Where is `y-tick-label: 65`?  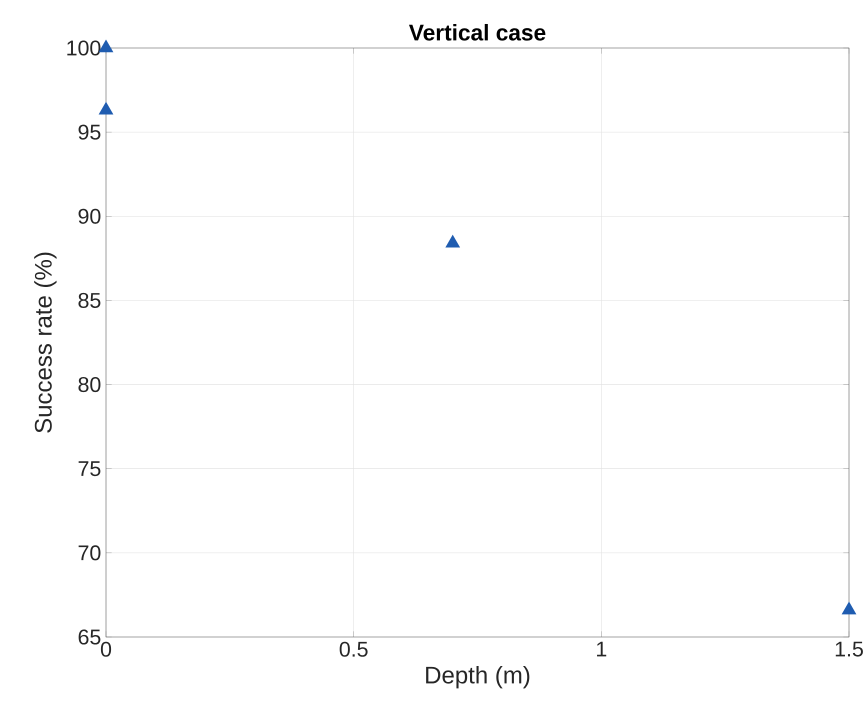 y-tick-label: 65 is located at coordinates (89, 637).